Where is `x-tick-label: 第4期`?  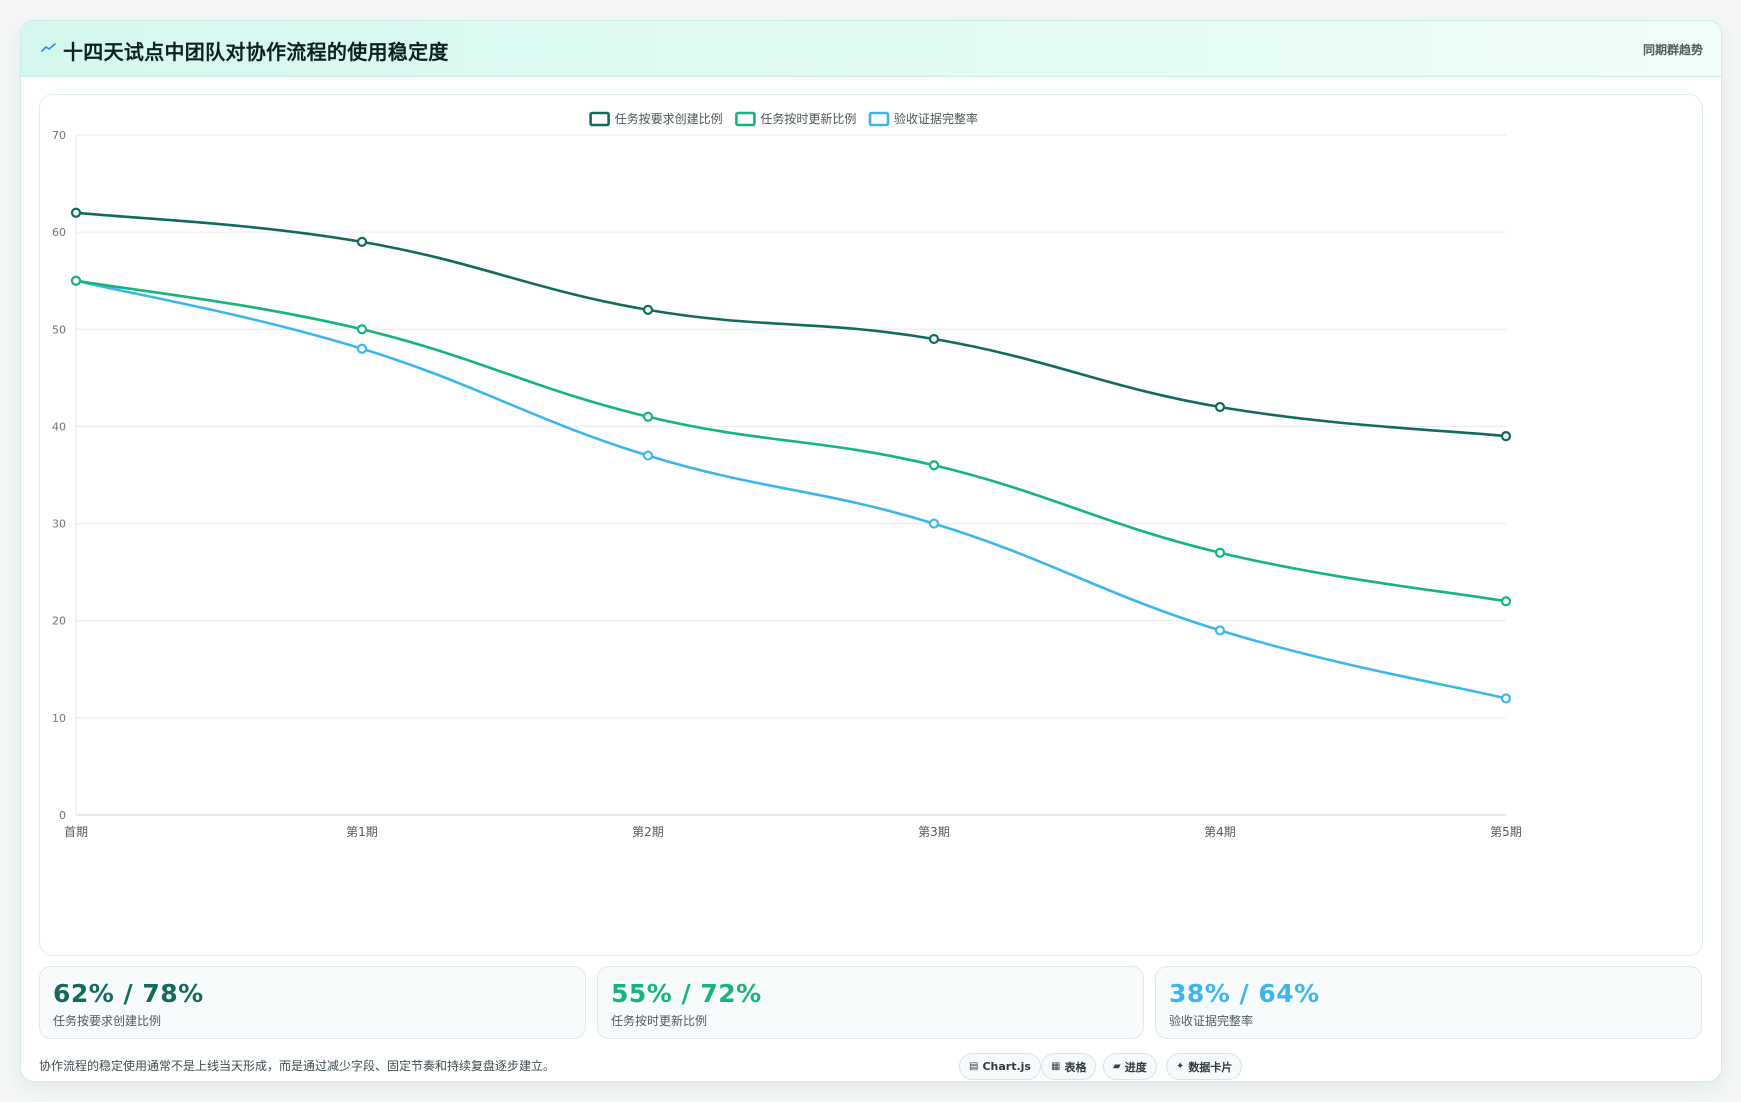
x-tick-label: 第4期 is located at coordinates (1220, 832).